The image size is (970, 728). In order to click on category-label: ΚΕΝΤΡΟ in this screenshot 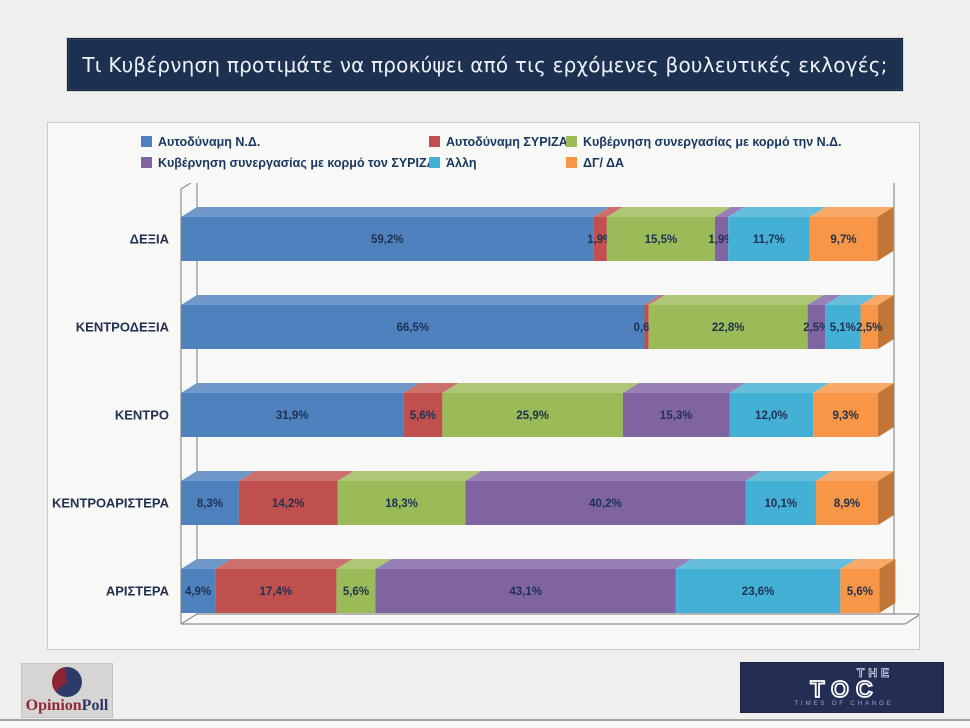, I will do `click(142, 415)`.